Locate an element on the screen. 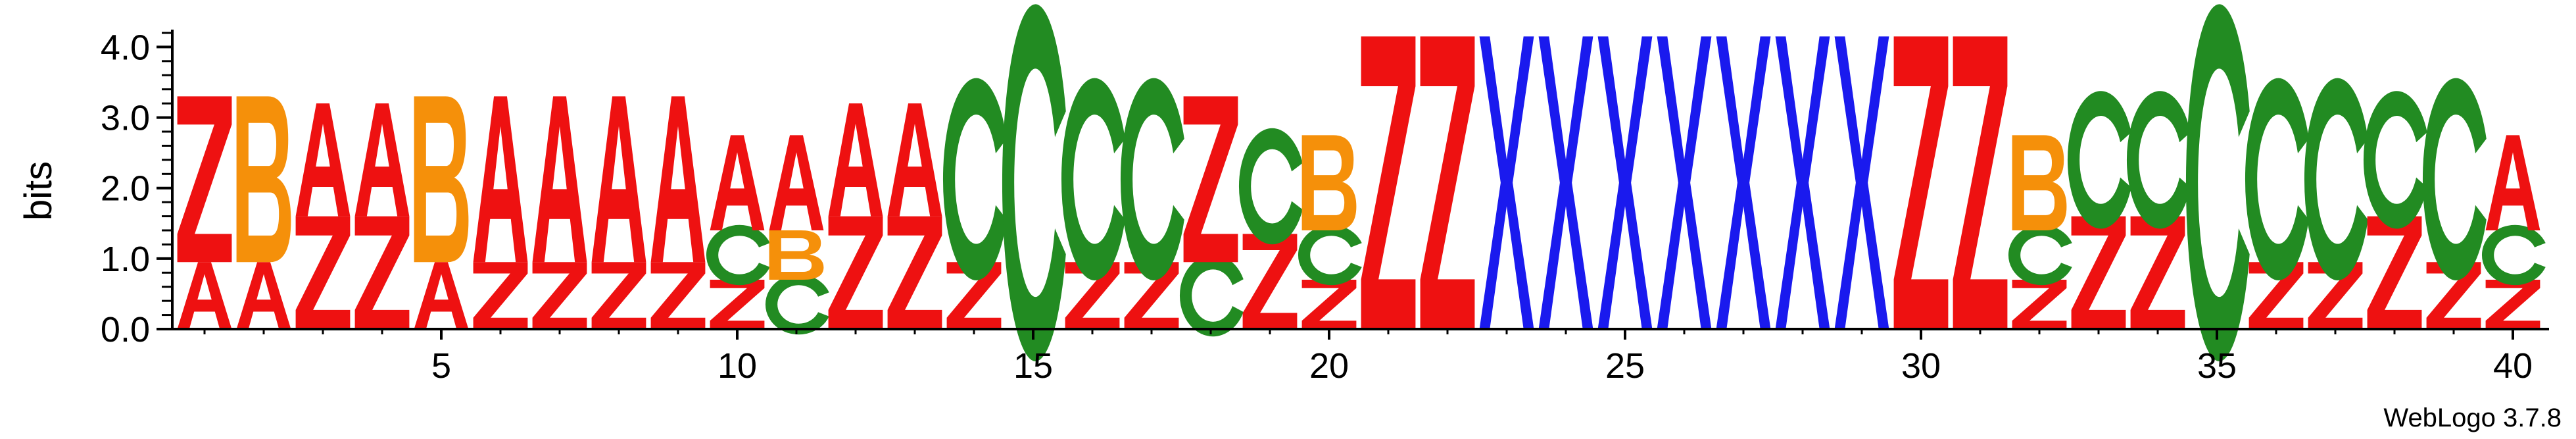 The width and height of the screenshot is (2576, 439). x-tick-label: 10 is located at coordinates (737, 366).